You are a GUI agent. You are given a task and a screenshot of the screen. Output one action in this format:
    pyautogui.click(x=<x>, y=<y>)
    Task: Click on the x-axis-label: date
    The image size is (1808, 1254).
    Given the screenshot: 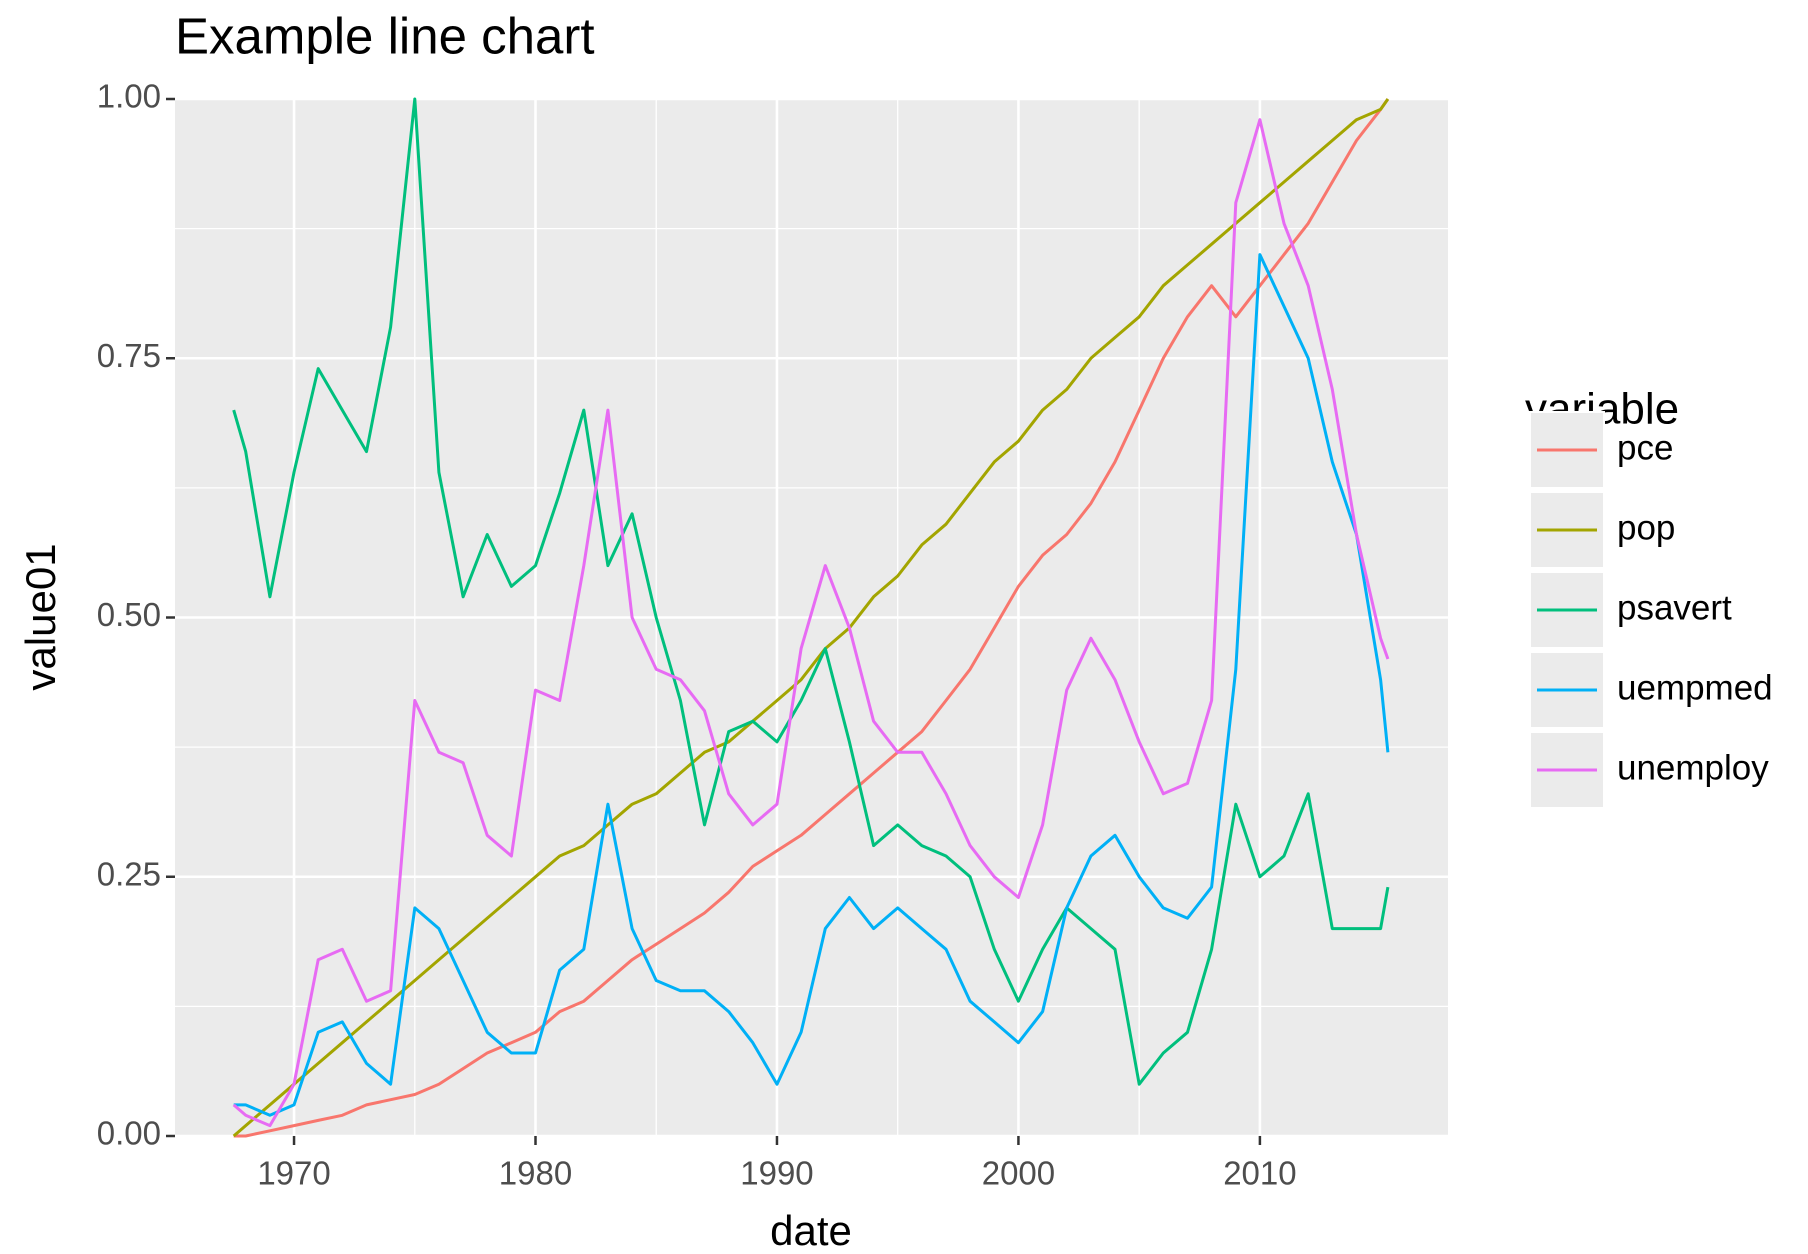 What is the action you would take?
    pyautogui.click(x=811, y=1230)
    